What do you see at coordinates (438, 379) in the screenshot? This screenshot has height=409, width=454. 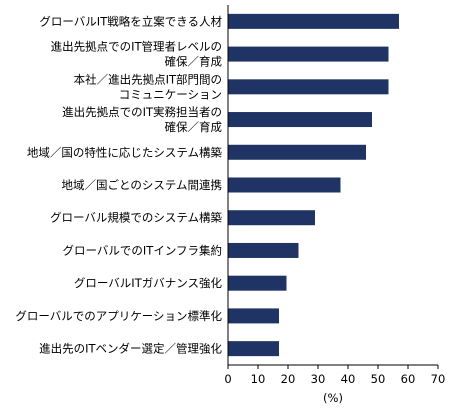 I see `x-tick-label-7: 70` at bounding box center [438, 379].